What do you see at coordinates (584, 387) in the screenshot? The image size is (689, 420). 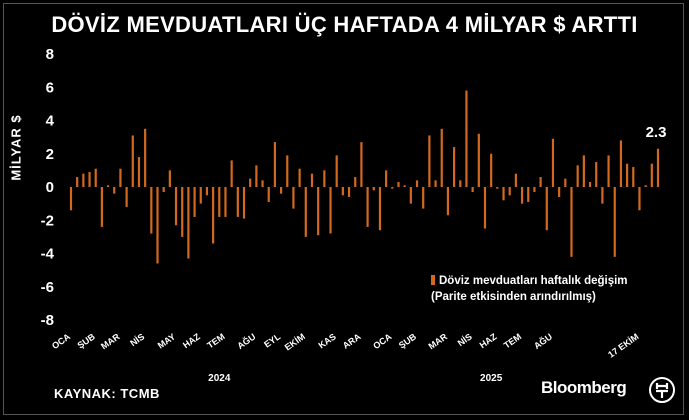 I see `bloomberg-logo: Bloomberg` at bounding box center [584, 387].